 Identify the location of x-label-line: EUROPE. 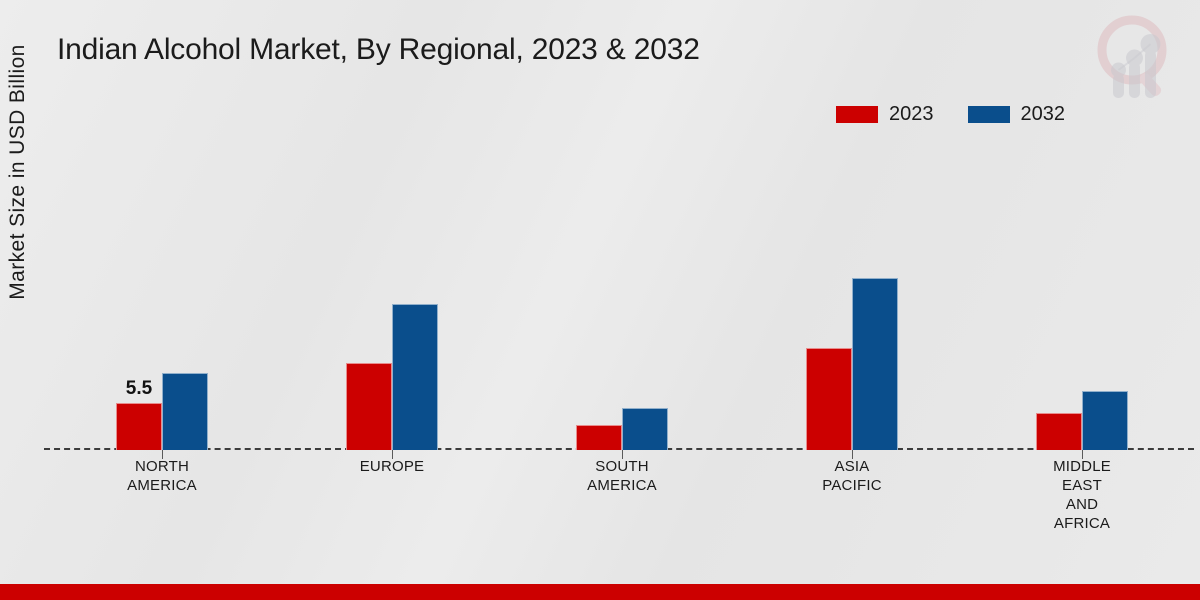
(392, 466).